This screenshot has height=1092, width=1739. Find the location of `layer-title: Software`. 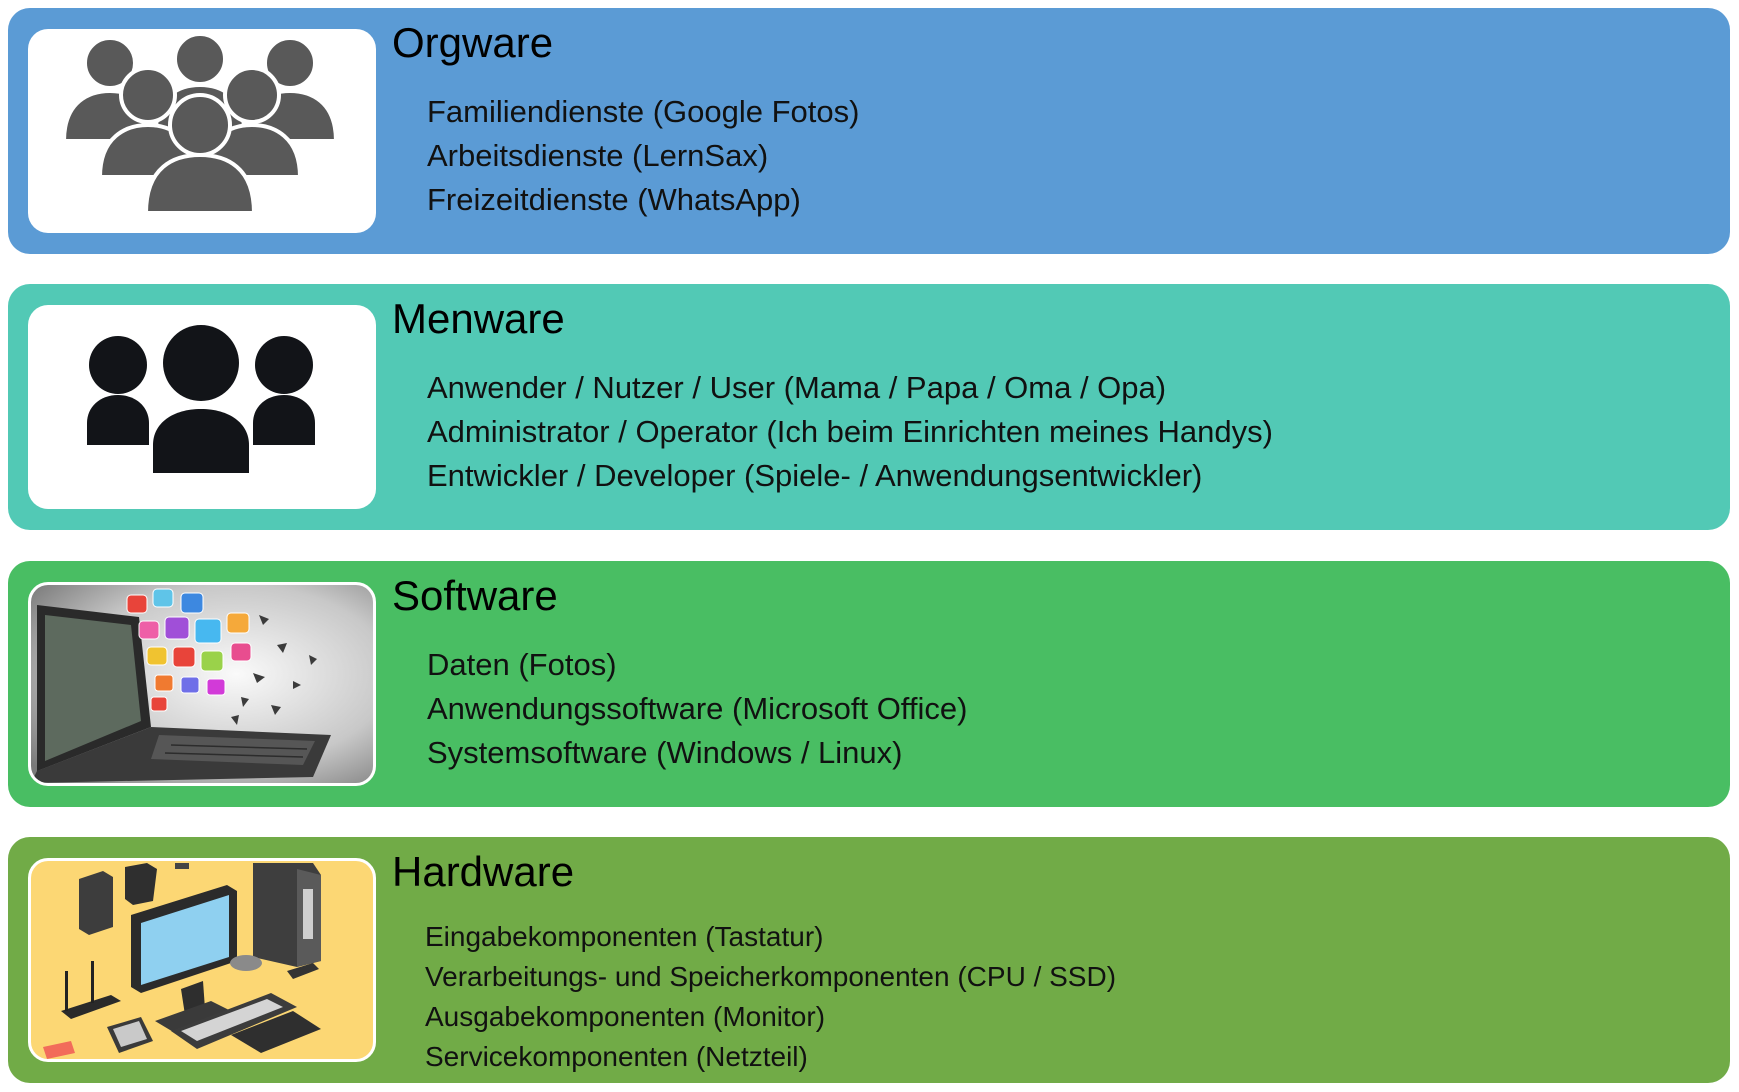

layer-title: Software is located at coordinates (475, 595).